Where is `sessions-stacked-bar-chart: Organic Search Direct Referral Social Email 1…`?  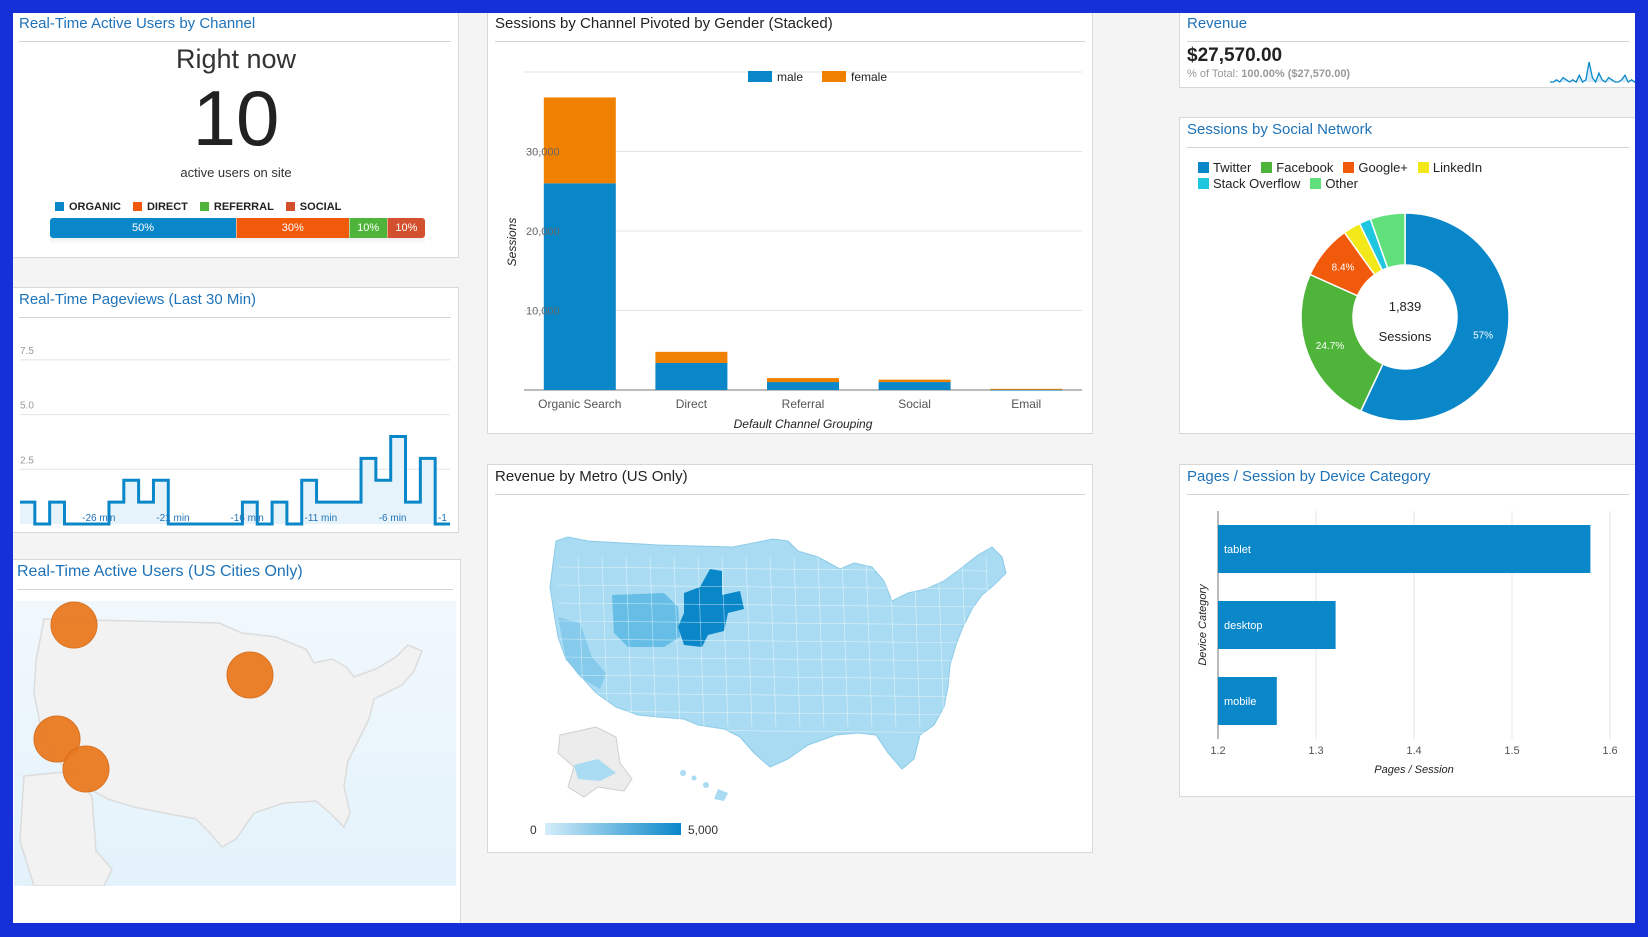 sessions-stacked-bar-chart: Organic Search Direct Referral Social Email 1… is located at coordinates (793, 250).